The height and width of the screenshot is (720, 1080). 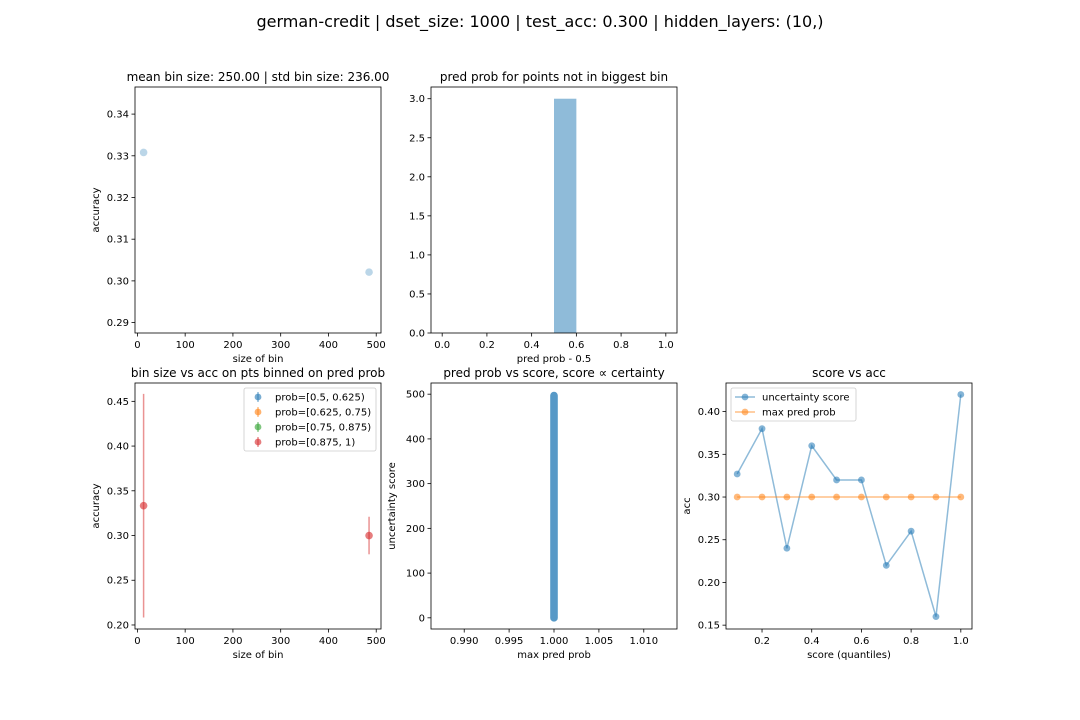 What do you see at coordinates (422, 618) in the screenshot?
I see `y-tick-label: 0` at bounding box center [422, 618].